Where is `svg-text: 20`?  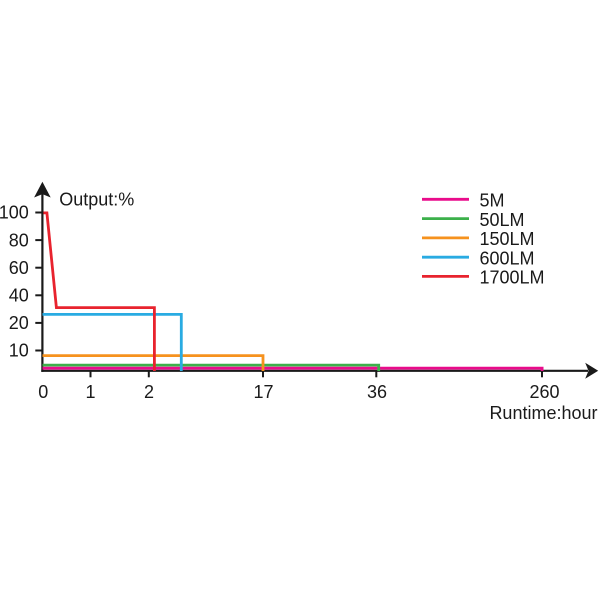 svg-text: 20 is located at coordinates (19, 323).